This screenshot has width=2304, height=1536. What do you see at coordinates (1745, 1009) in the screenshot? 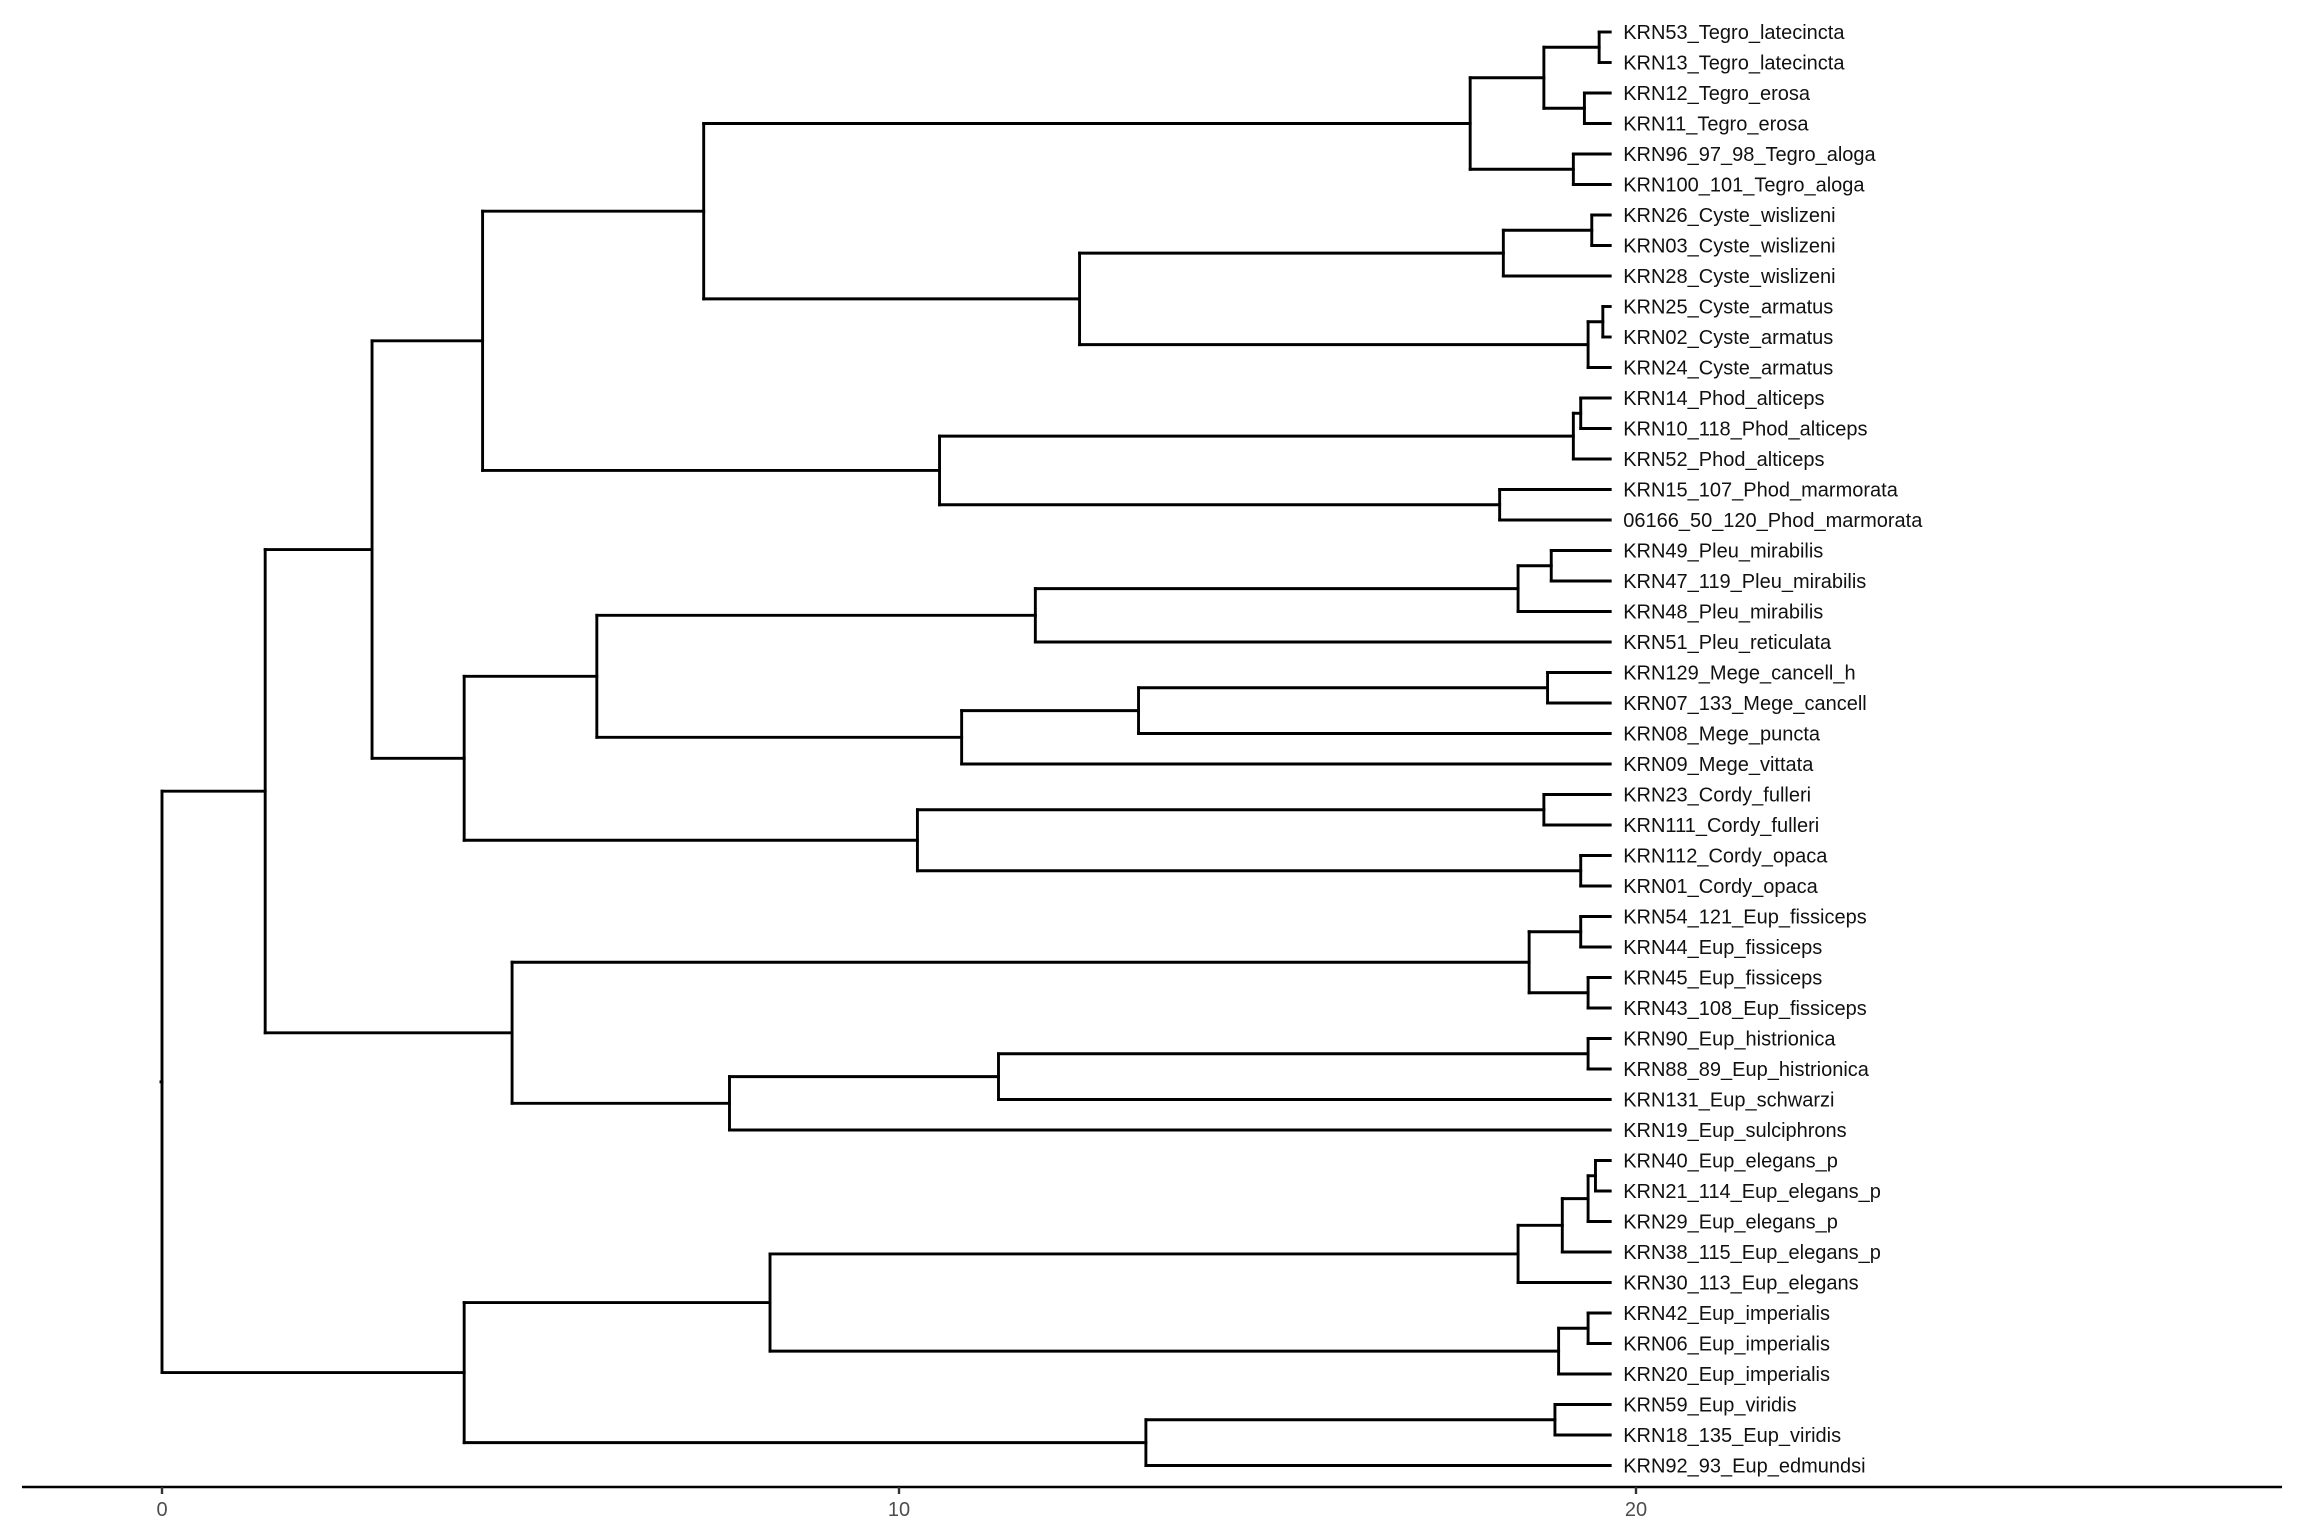
I see `tip-label: KRN43_108_Eup_fissiceps` at bounding box center [1745, 1009].